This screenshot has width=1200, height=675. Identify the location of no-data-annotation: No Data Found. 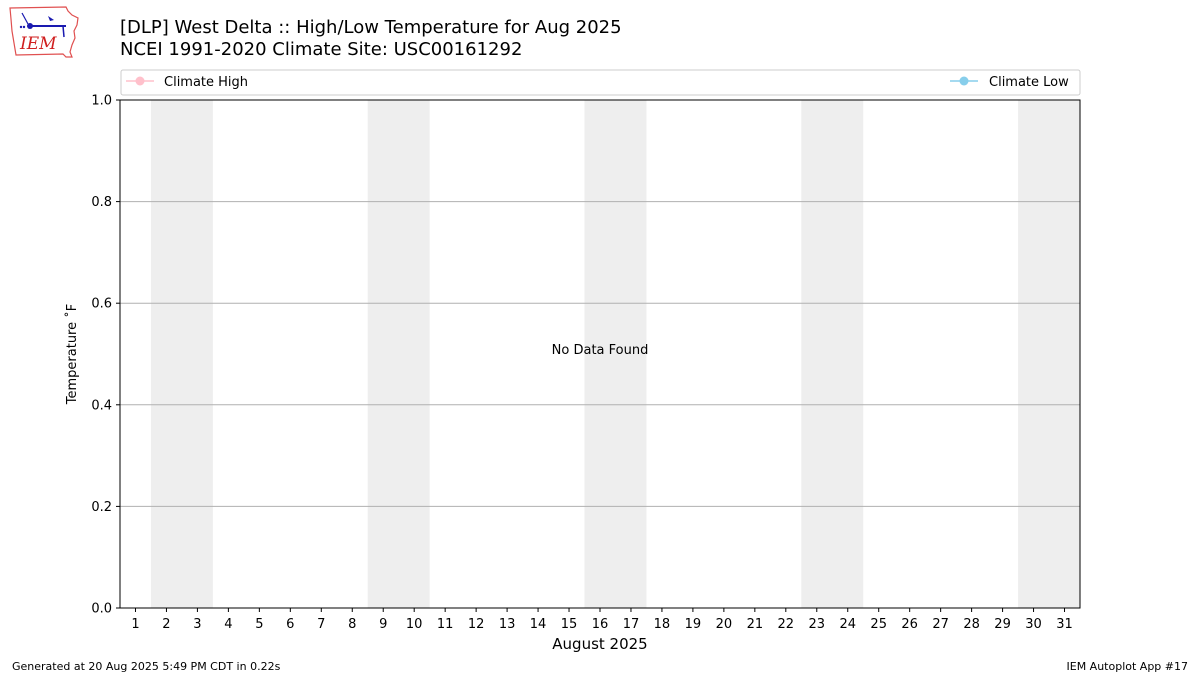
(600, 350).